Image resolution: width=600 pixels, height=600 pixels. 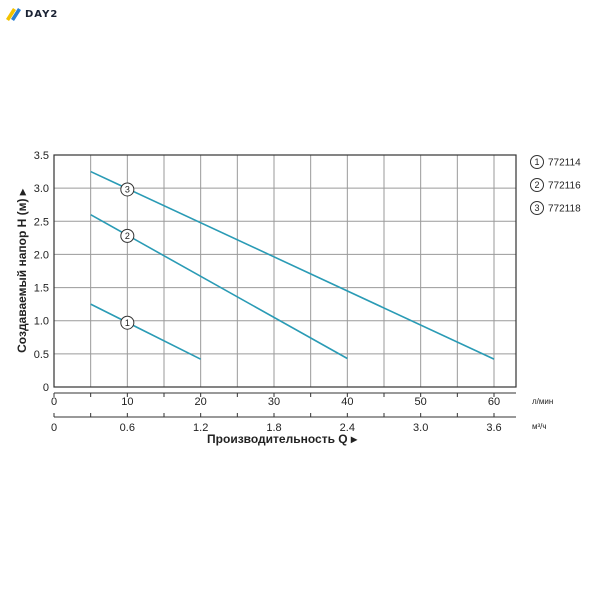 I want to click on legend: 1 772114 2 772116 3 772118, so click(x=555, y=185).